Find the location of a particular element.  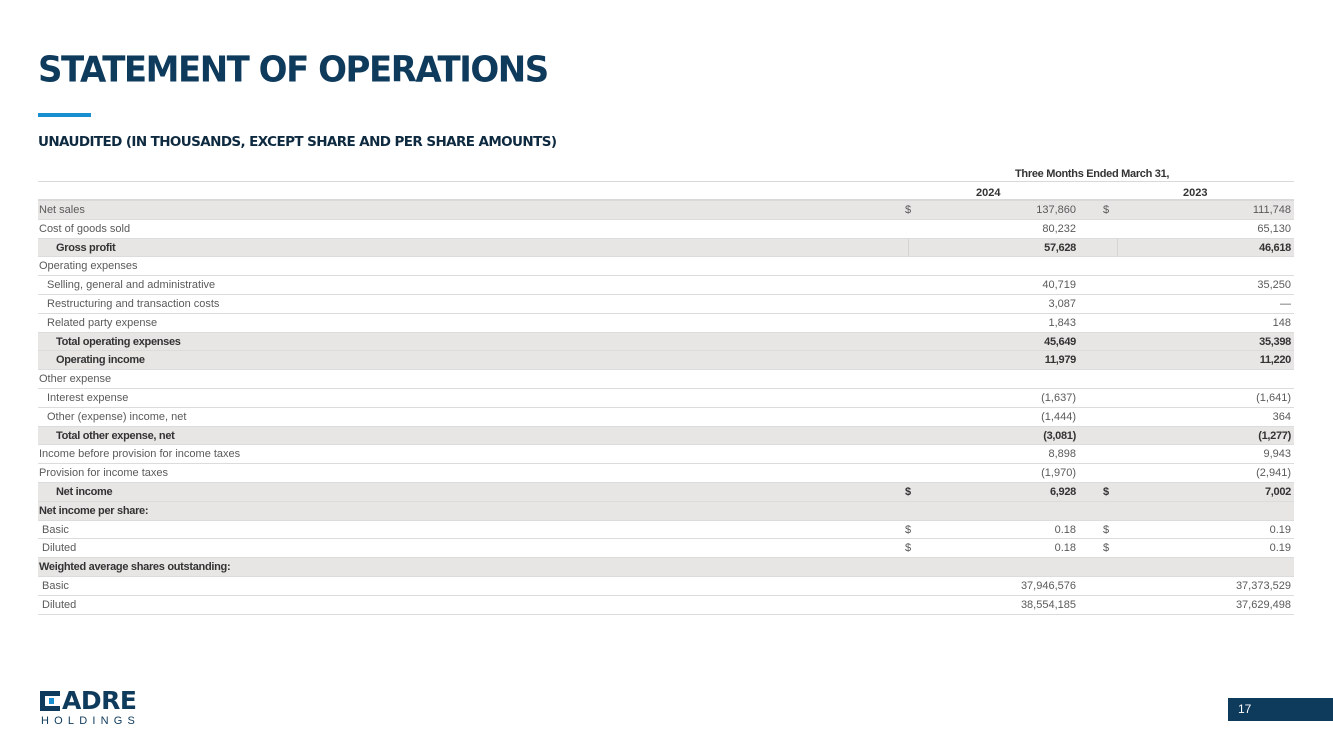

row-label: Net income is located at coordinates (84, 491).